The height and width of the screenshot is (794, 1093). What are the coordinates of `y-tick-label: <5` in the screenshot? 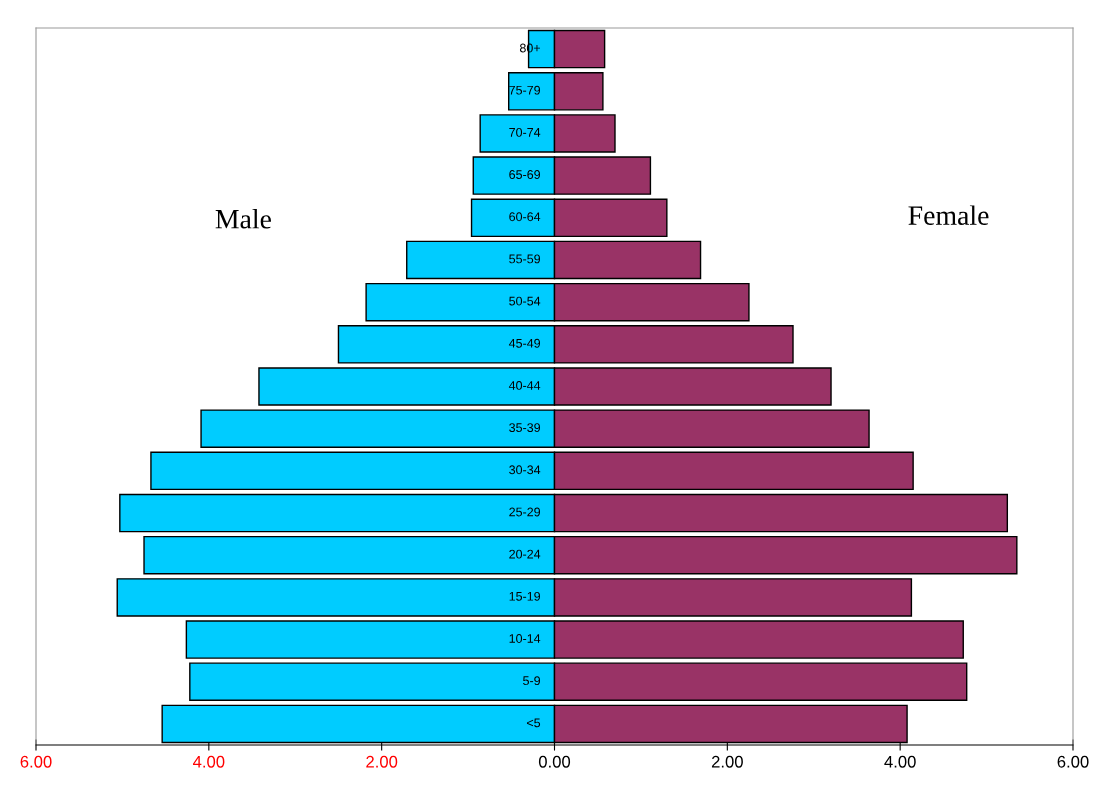 It's located at (533, 723).